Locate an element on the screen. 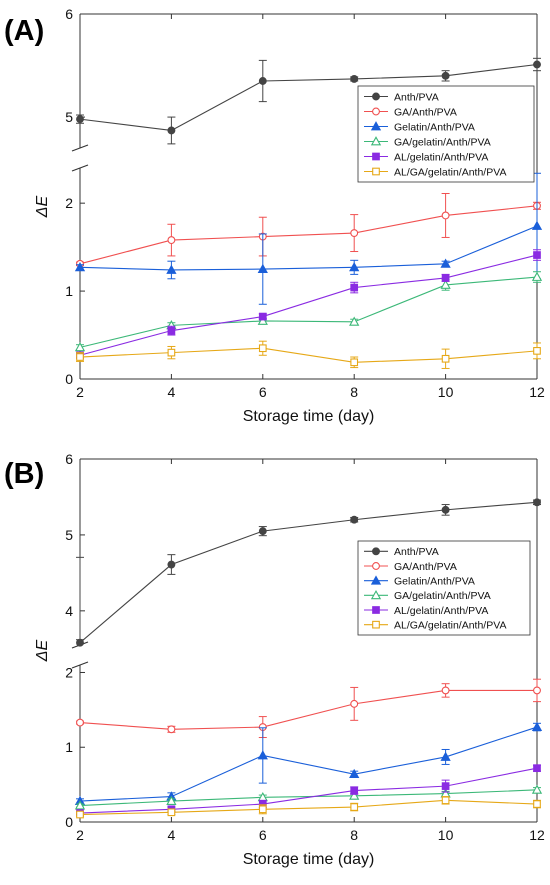 Image resolution: width=550 pixels, height=885 pixels. x-tick-label: 6 is located at coordinates (263, 392).